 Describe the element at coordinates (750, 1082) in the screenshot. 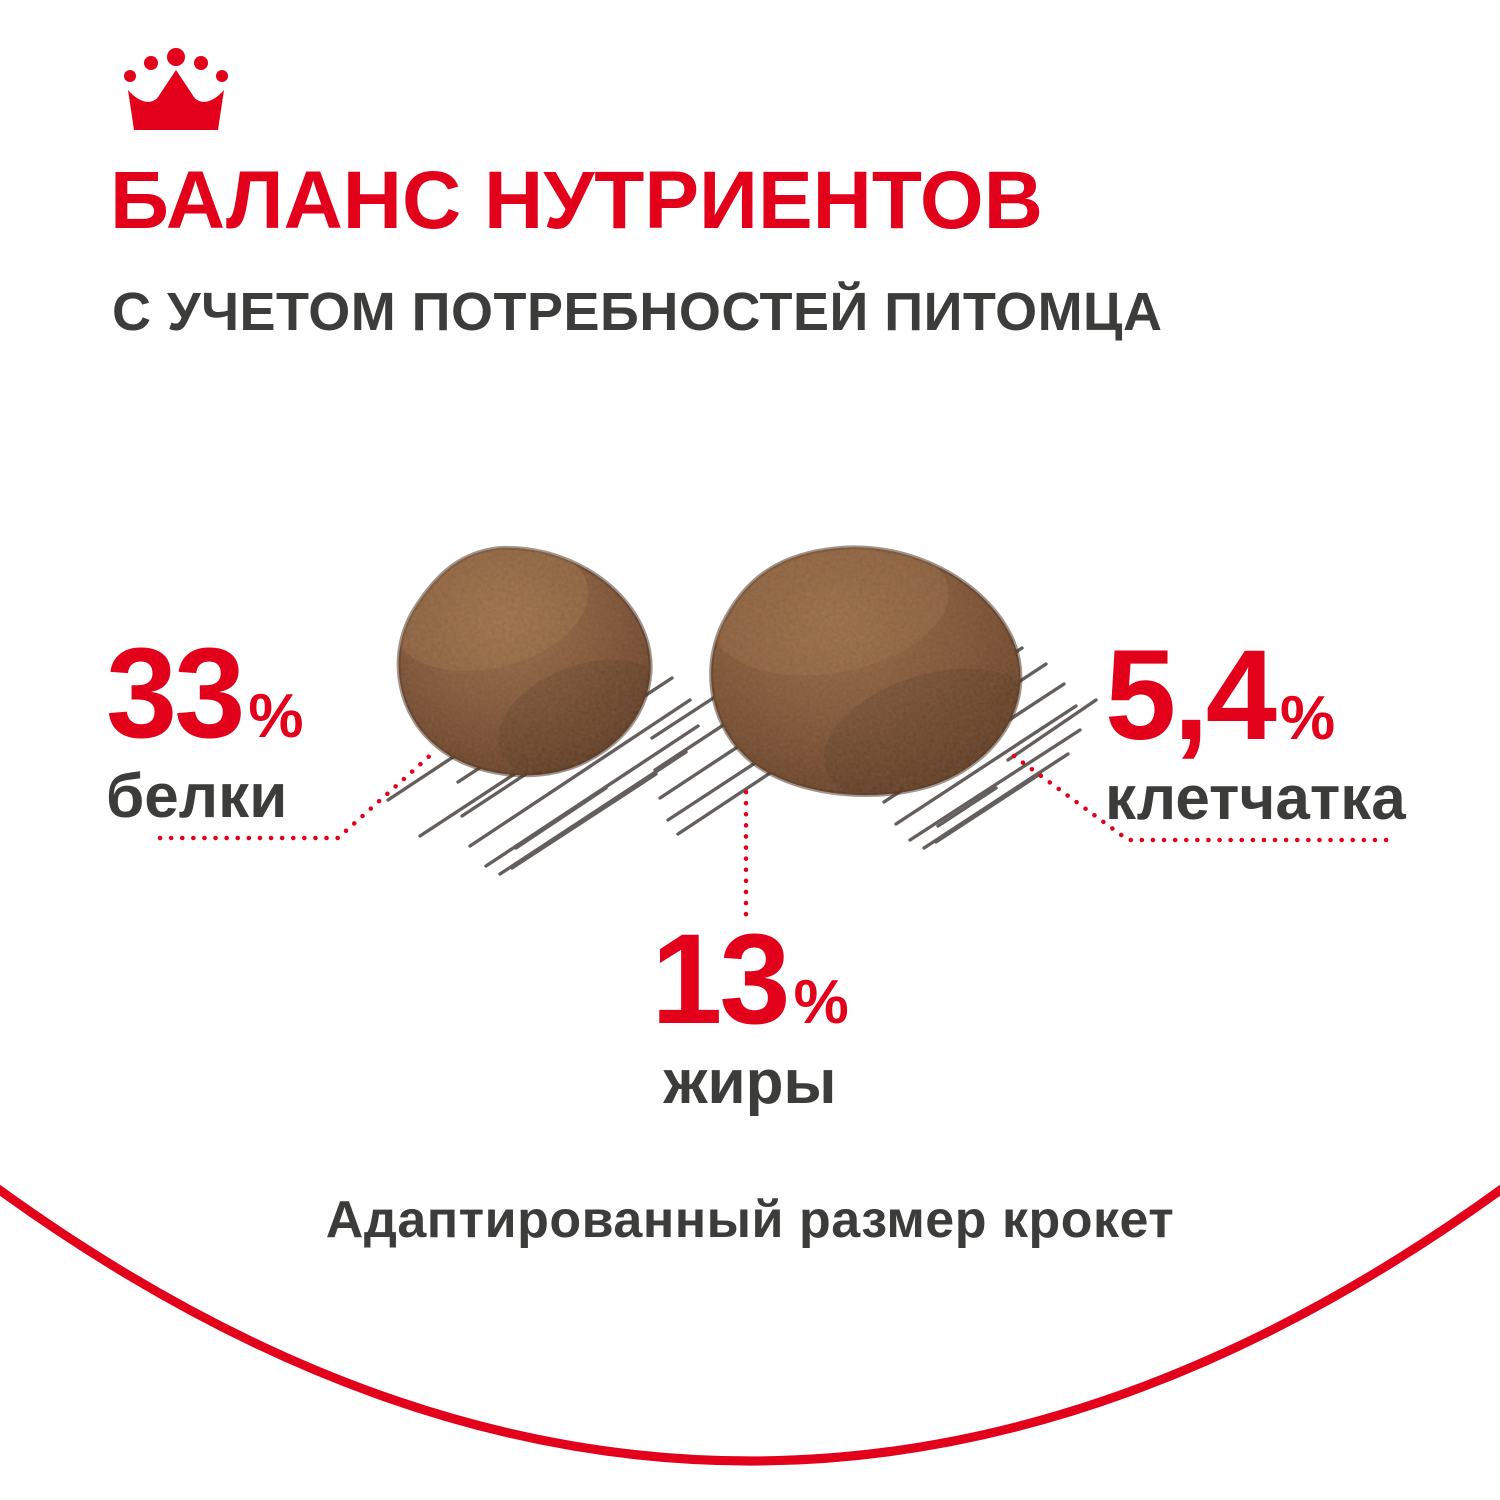

I see `fat-label: жиры` at that location.